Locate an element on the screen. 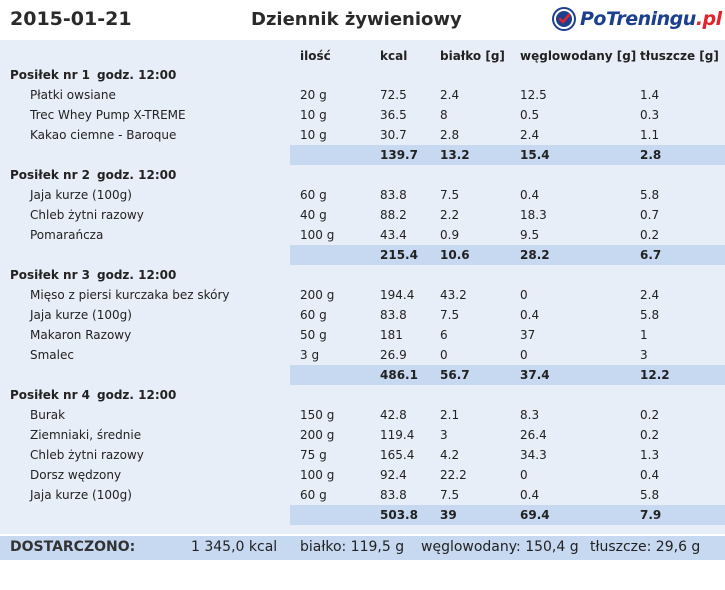 The width and height of the screenshot is (725, 590). meal-header-row: Posiłek nr 1 godz. 12:00 is located at coordinates (362, 75).